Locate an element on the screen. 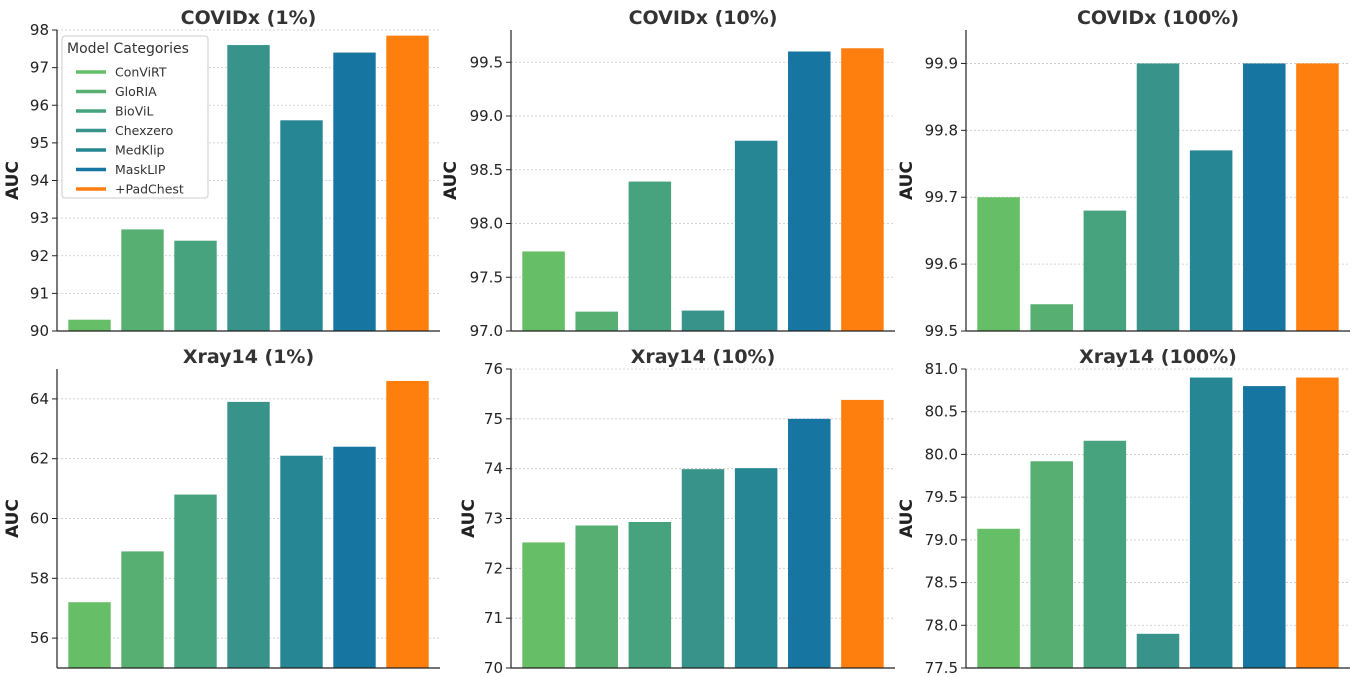  y-tick-label: 81.0 is located at coordinates (941, 369).